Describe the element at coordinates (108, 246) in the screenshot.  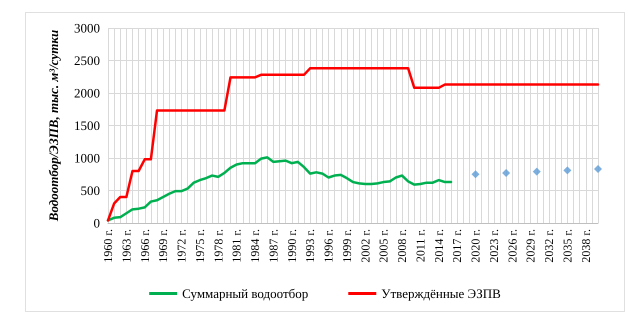
I see `x-tick-label: 1960 г.` at that location.